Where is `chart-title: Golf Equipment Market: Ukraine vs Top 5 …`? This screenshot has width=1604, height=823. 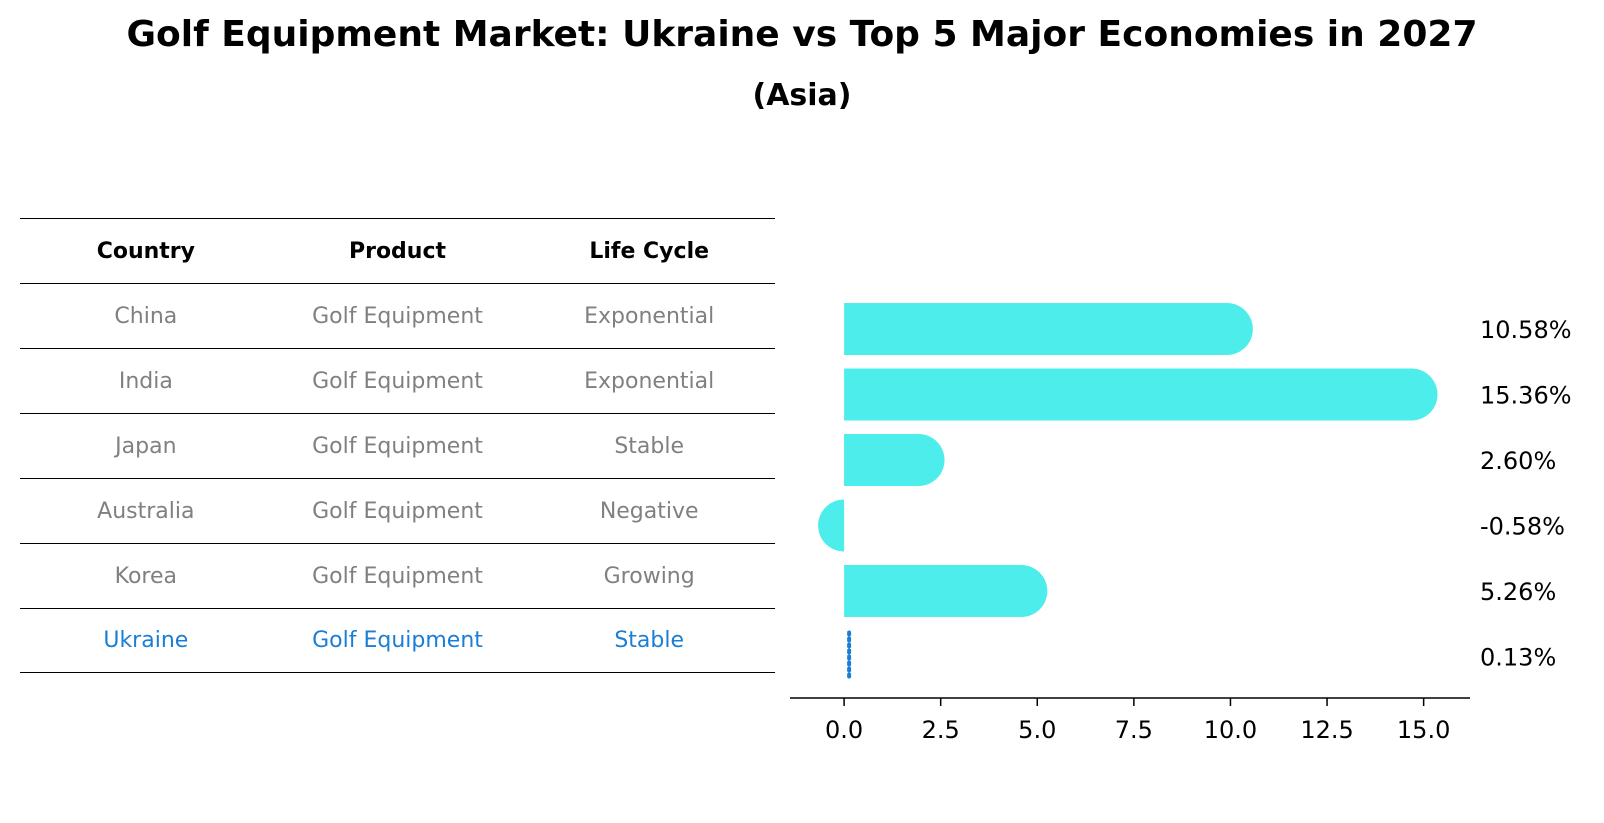 chart-title: Golf Equipment Market: Ukraine vs Top 5 … is located at coordinates (802, 34).